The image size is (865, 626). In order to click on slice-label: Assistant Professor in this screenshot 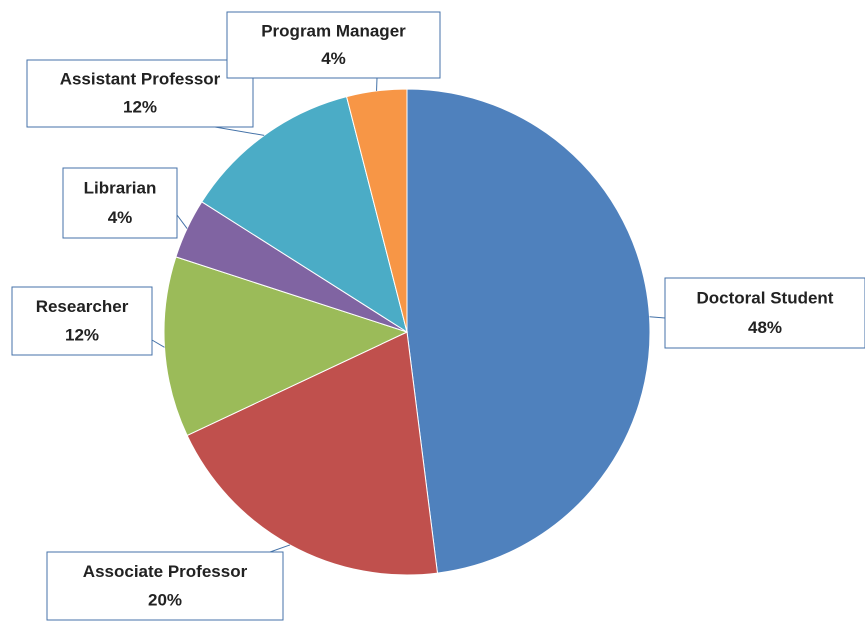, I will do `click(140, 79)`.